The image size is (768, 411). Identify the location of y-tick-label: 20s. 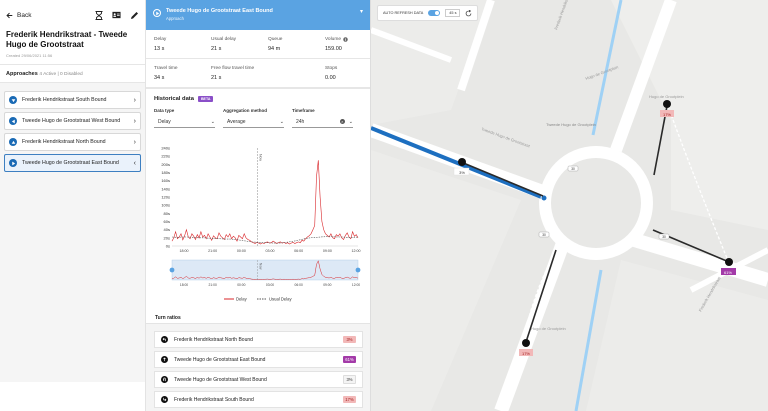
(167, 237).